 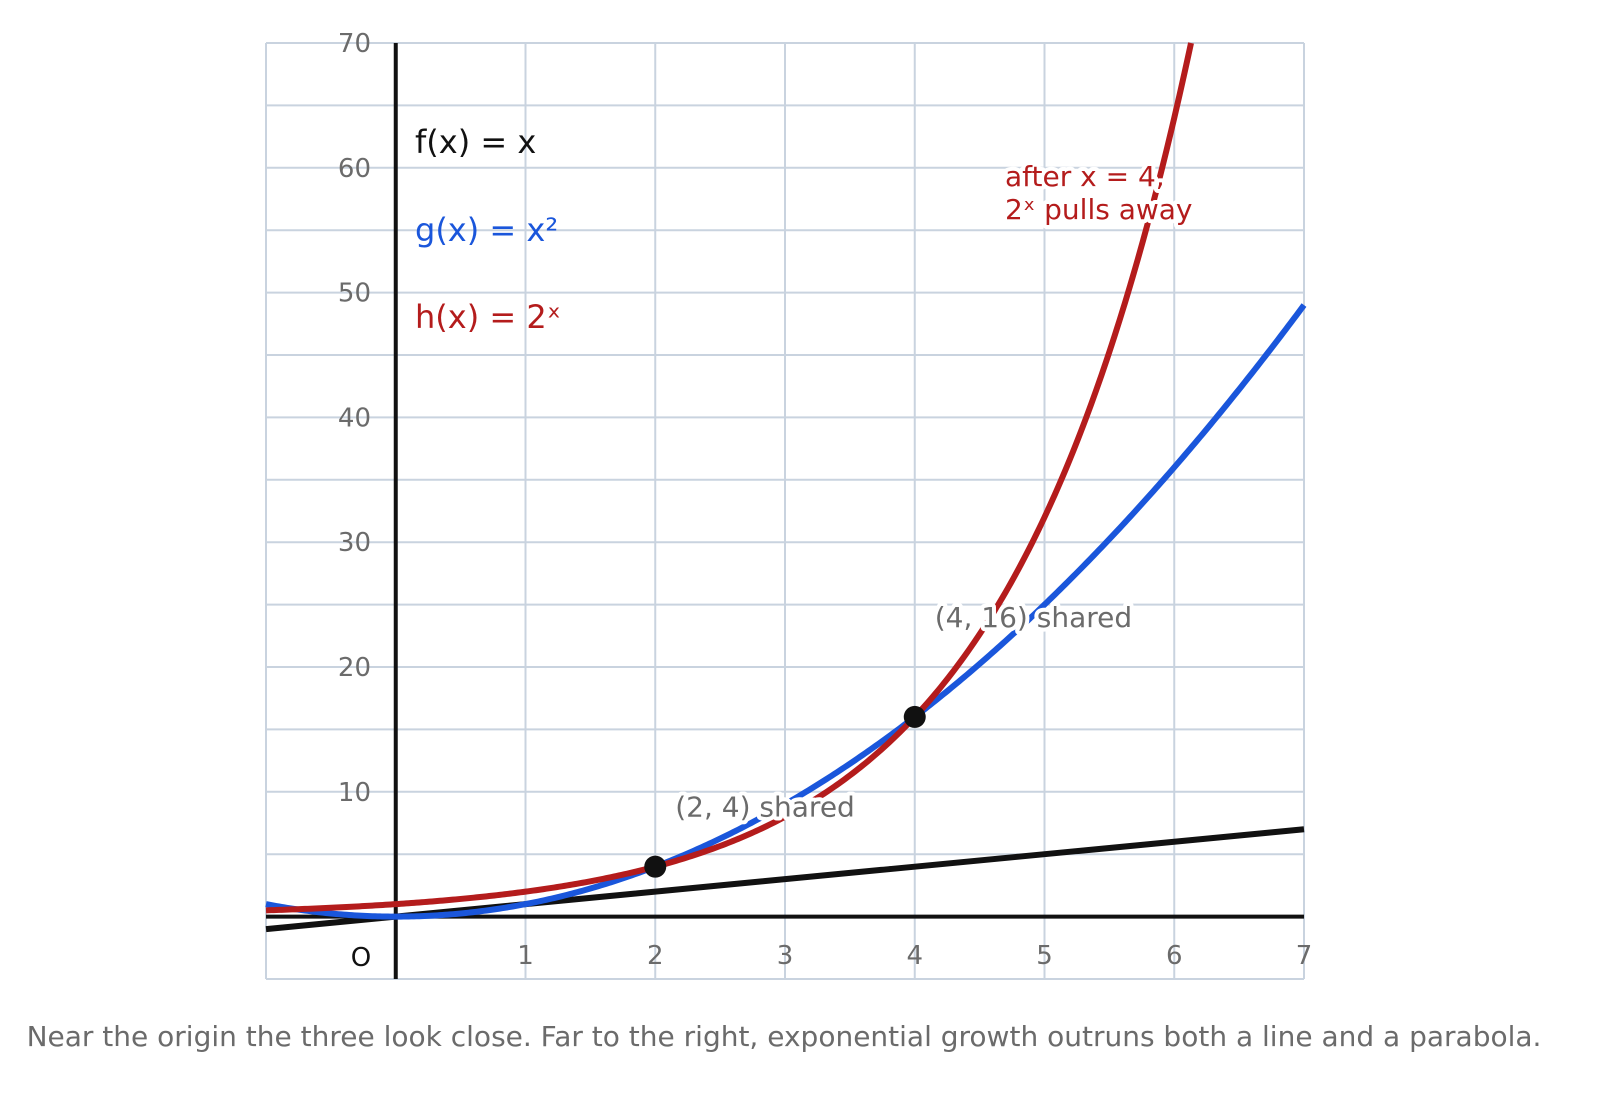 What do you see at coordinates (765, 807) in the screenshot?
I see `shared-point-label: (2, 4) shared` at bounding box center [765, 807].